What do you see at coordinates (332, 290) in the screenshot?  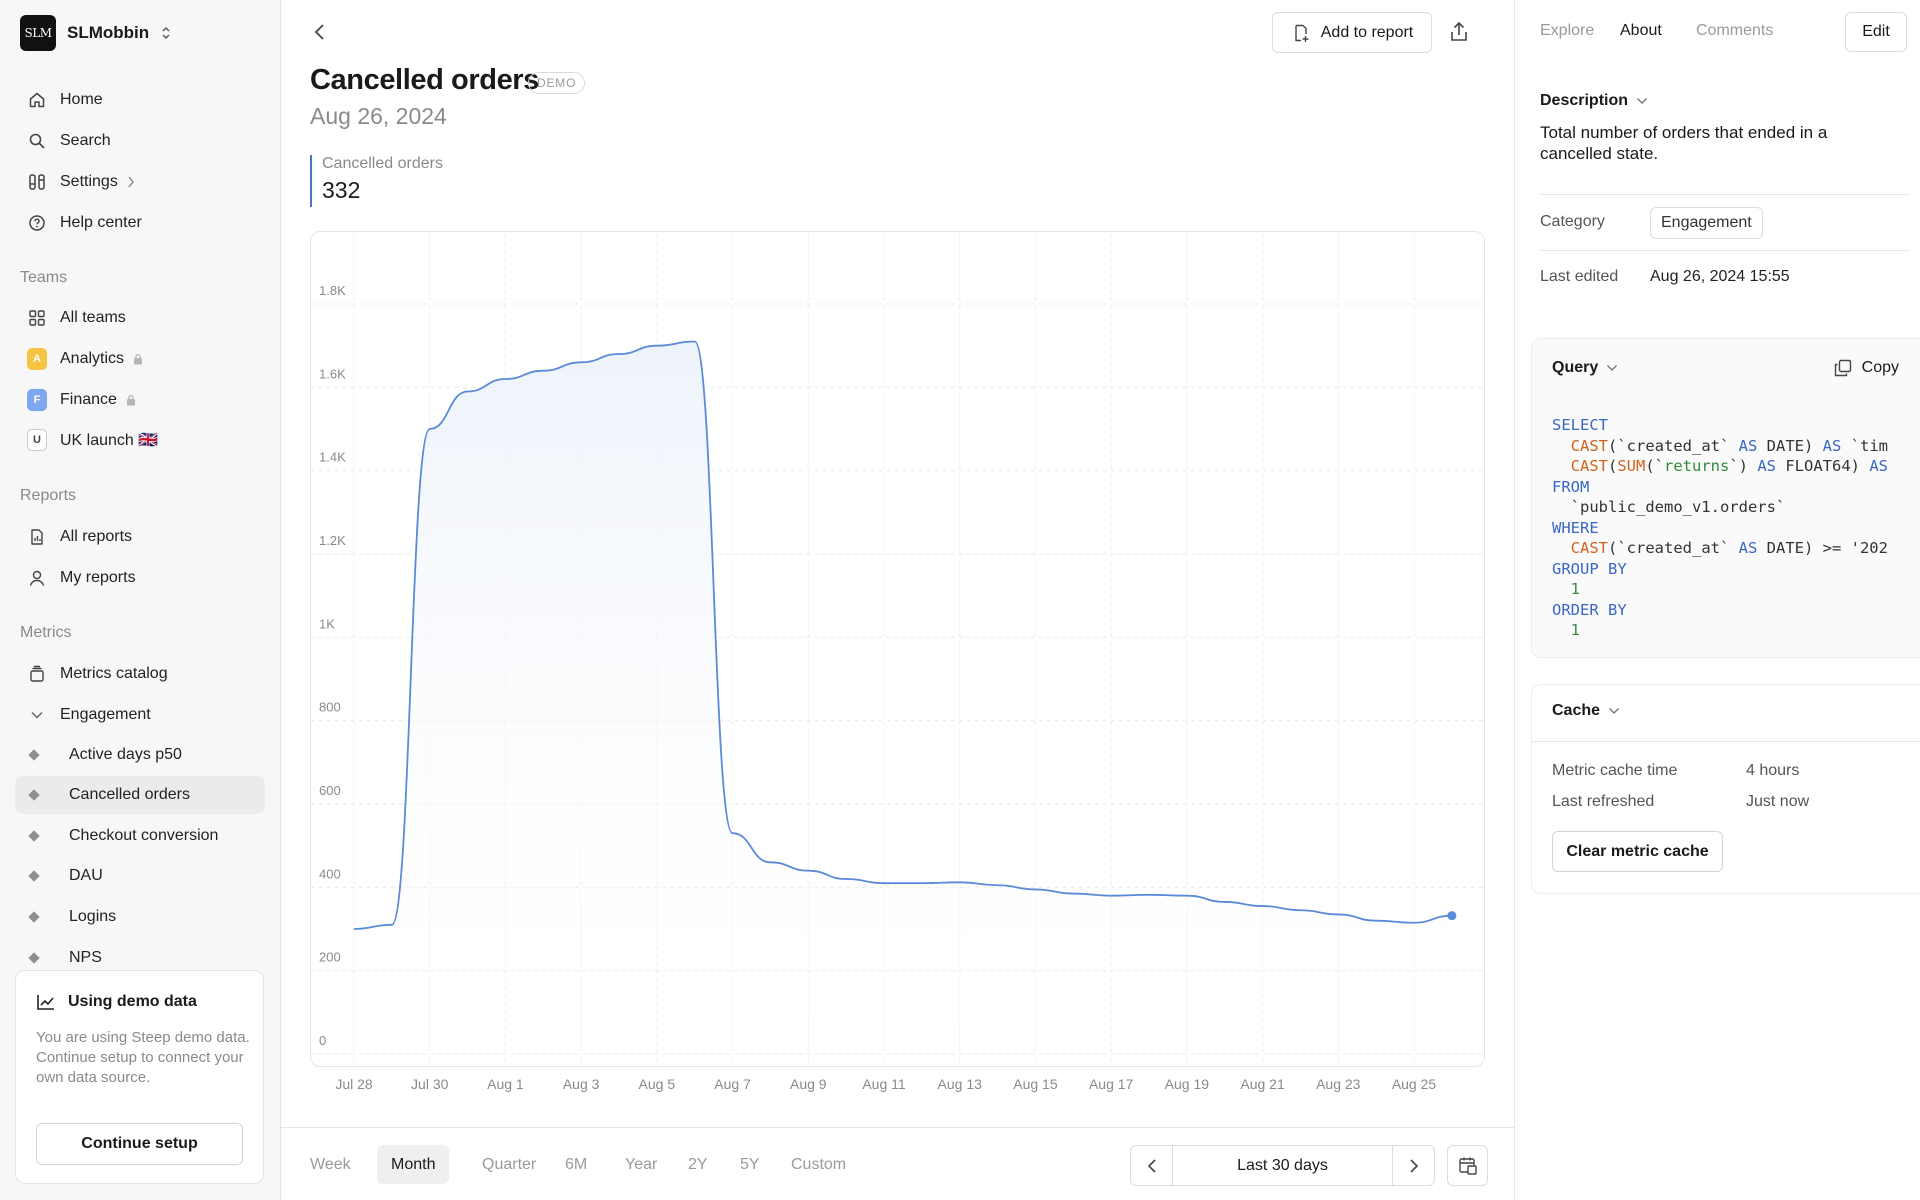 I see `y-tick-label: 1.8K` at bounding box center [332, 290].